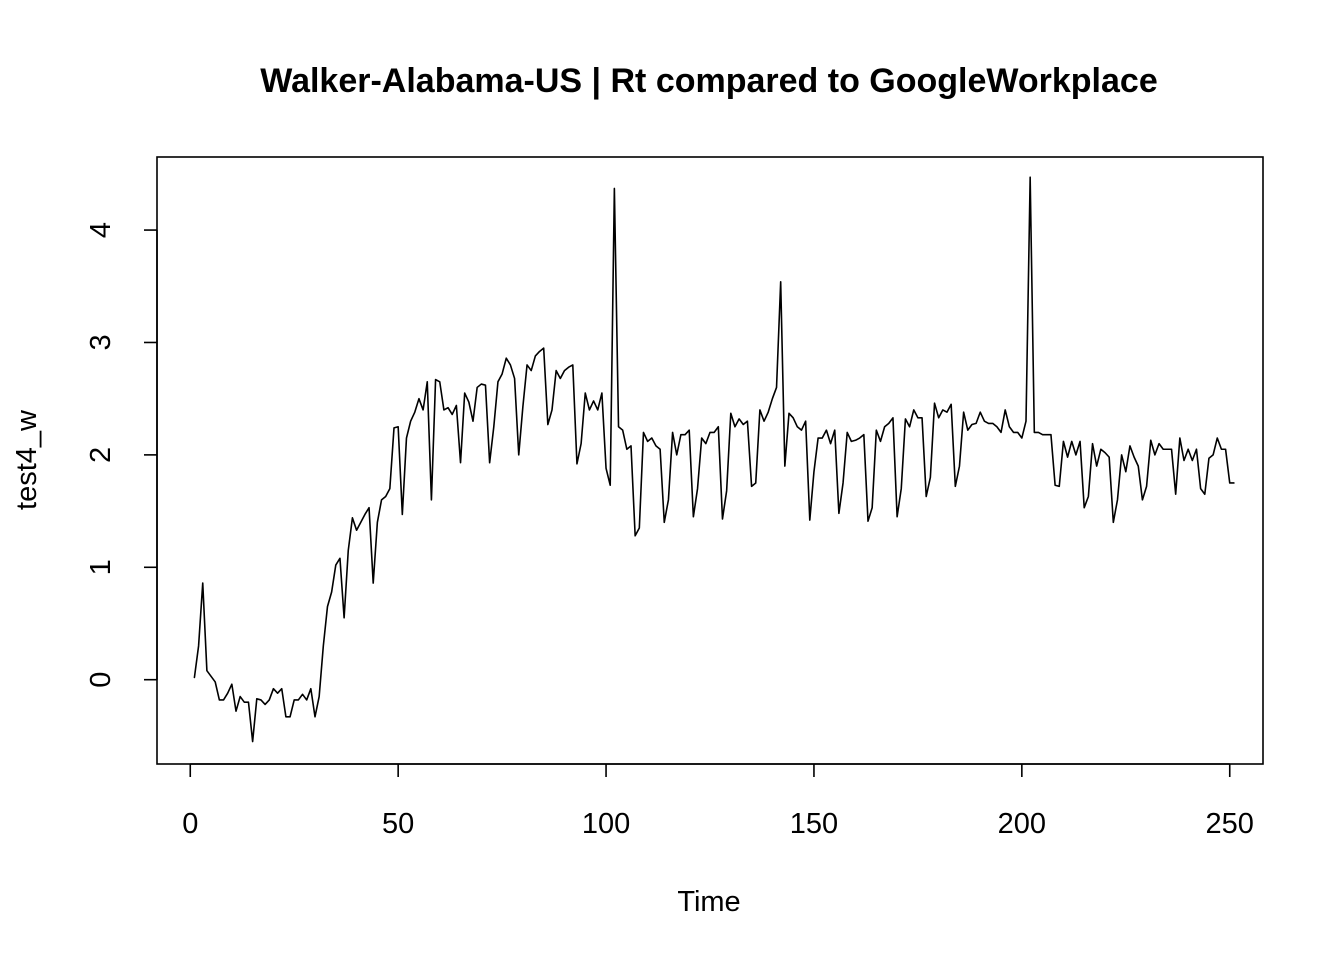  I want to click on y-tick-label: 1, so click(101, 567).